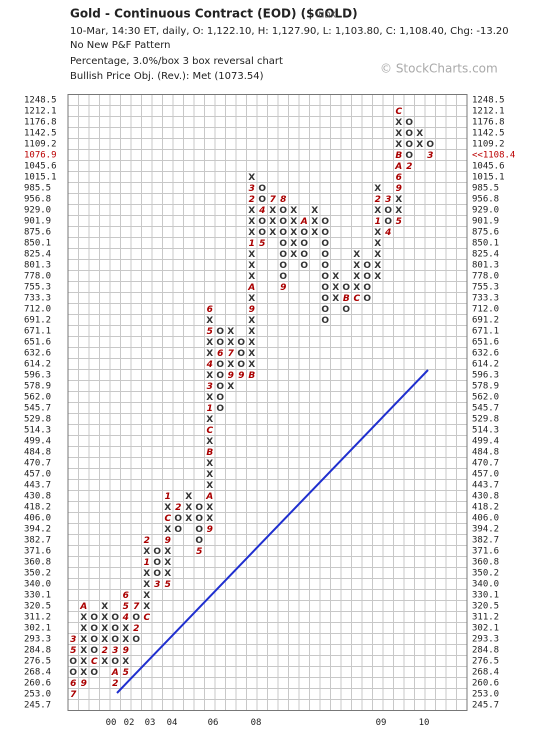 This screenshot has height=747, width=555. What do you see at coordinates (488, 145) in the screenshot?
I see `right-level-label: 1109.2` at bounding box center [488, 145].